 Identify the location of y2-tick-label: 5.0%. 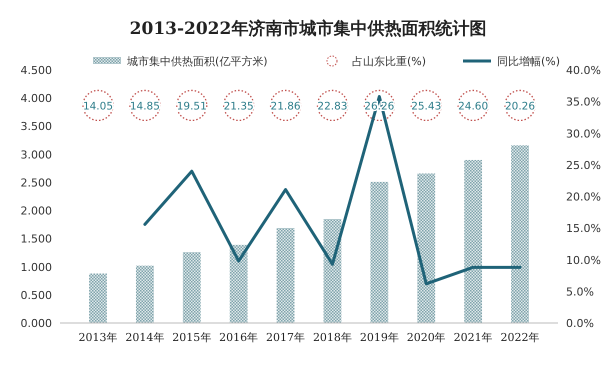
(580, 291).